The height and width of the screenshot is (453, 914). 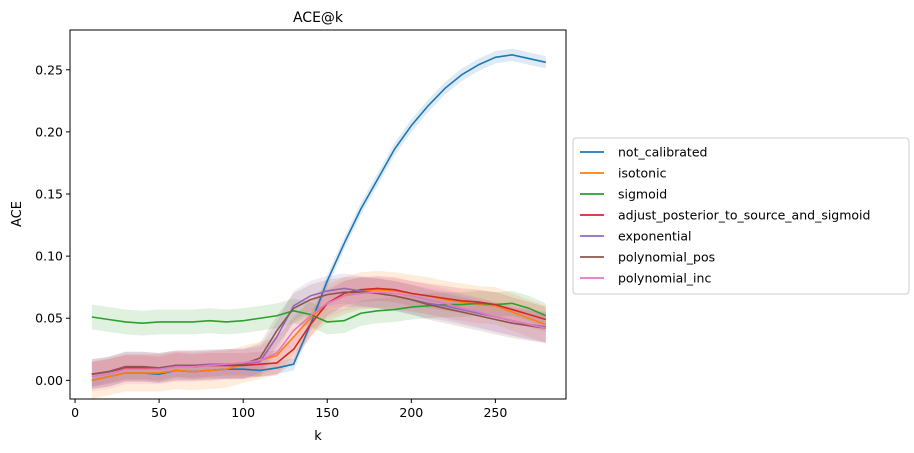 What do you see at coordinates (52, 225) in the screenshot?
I see `y-axis-ticks: 0.00 0.05 0.10 0.15 0.20 0.25` at bounding box center [52, 225].